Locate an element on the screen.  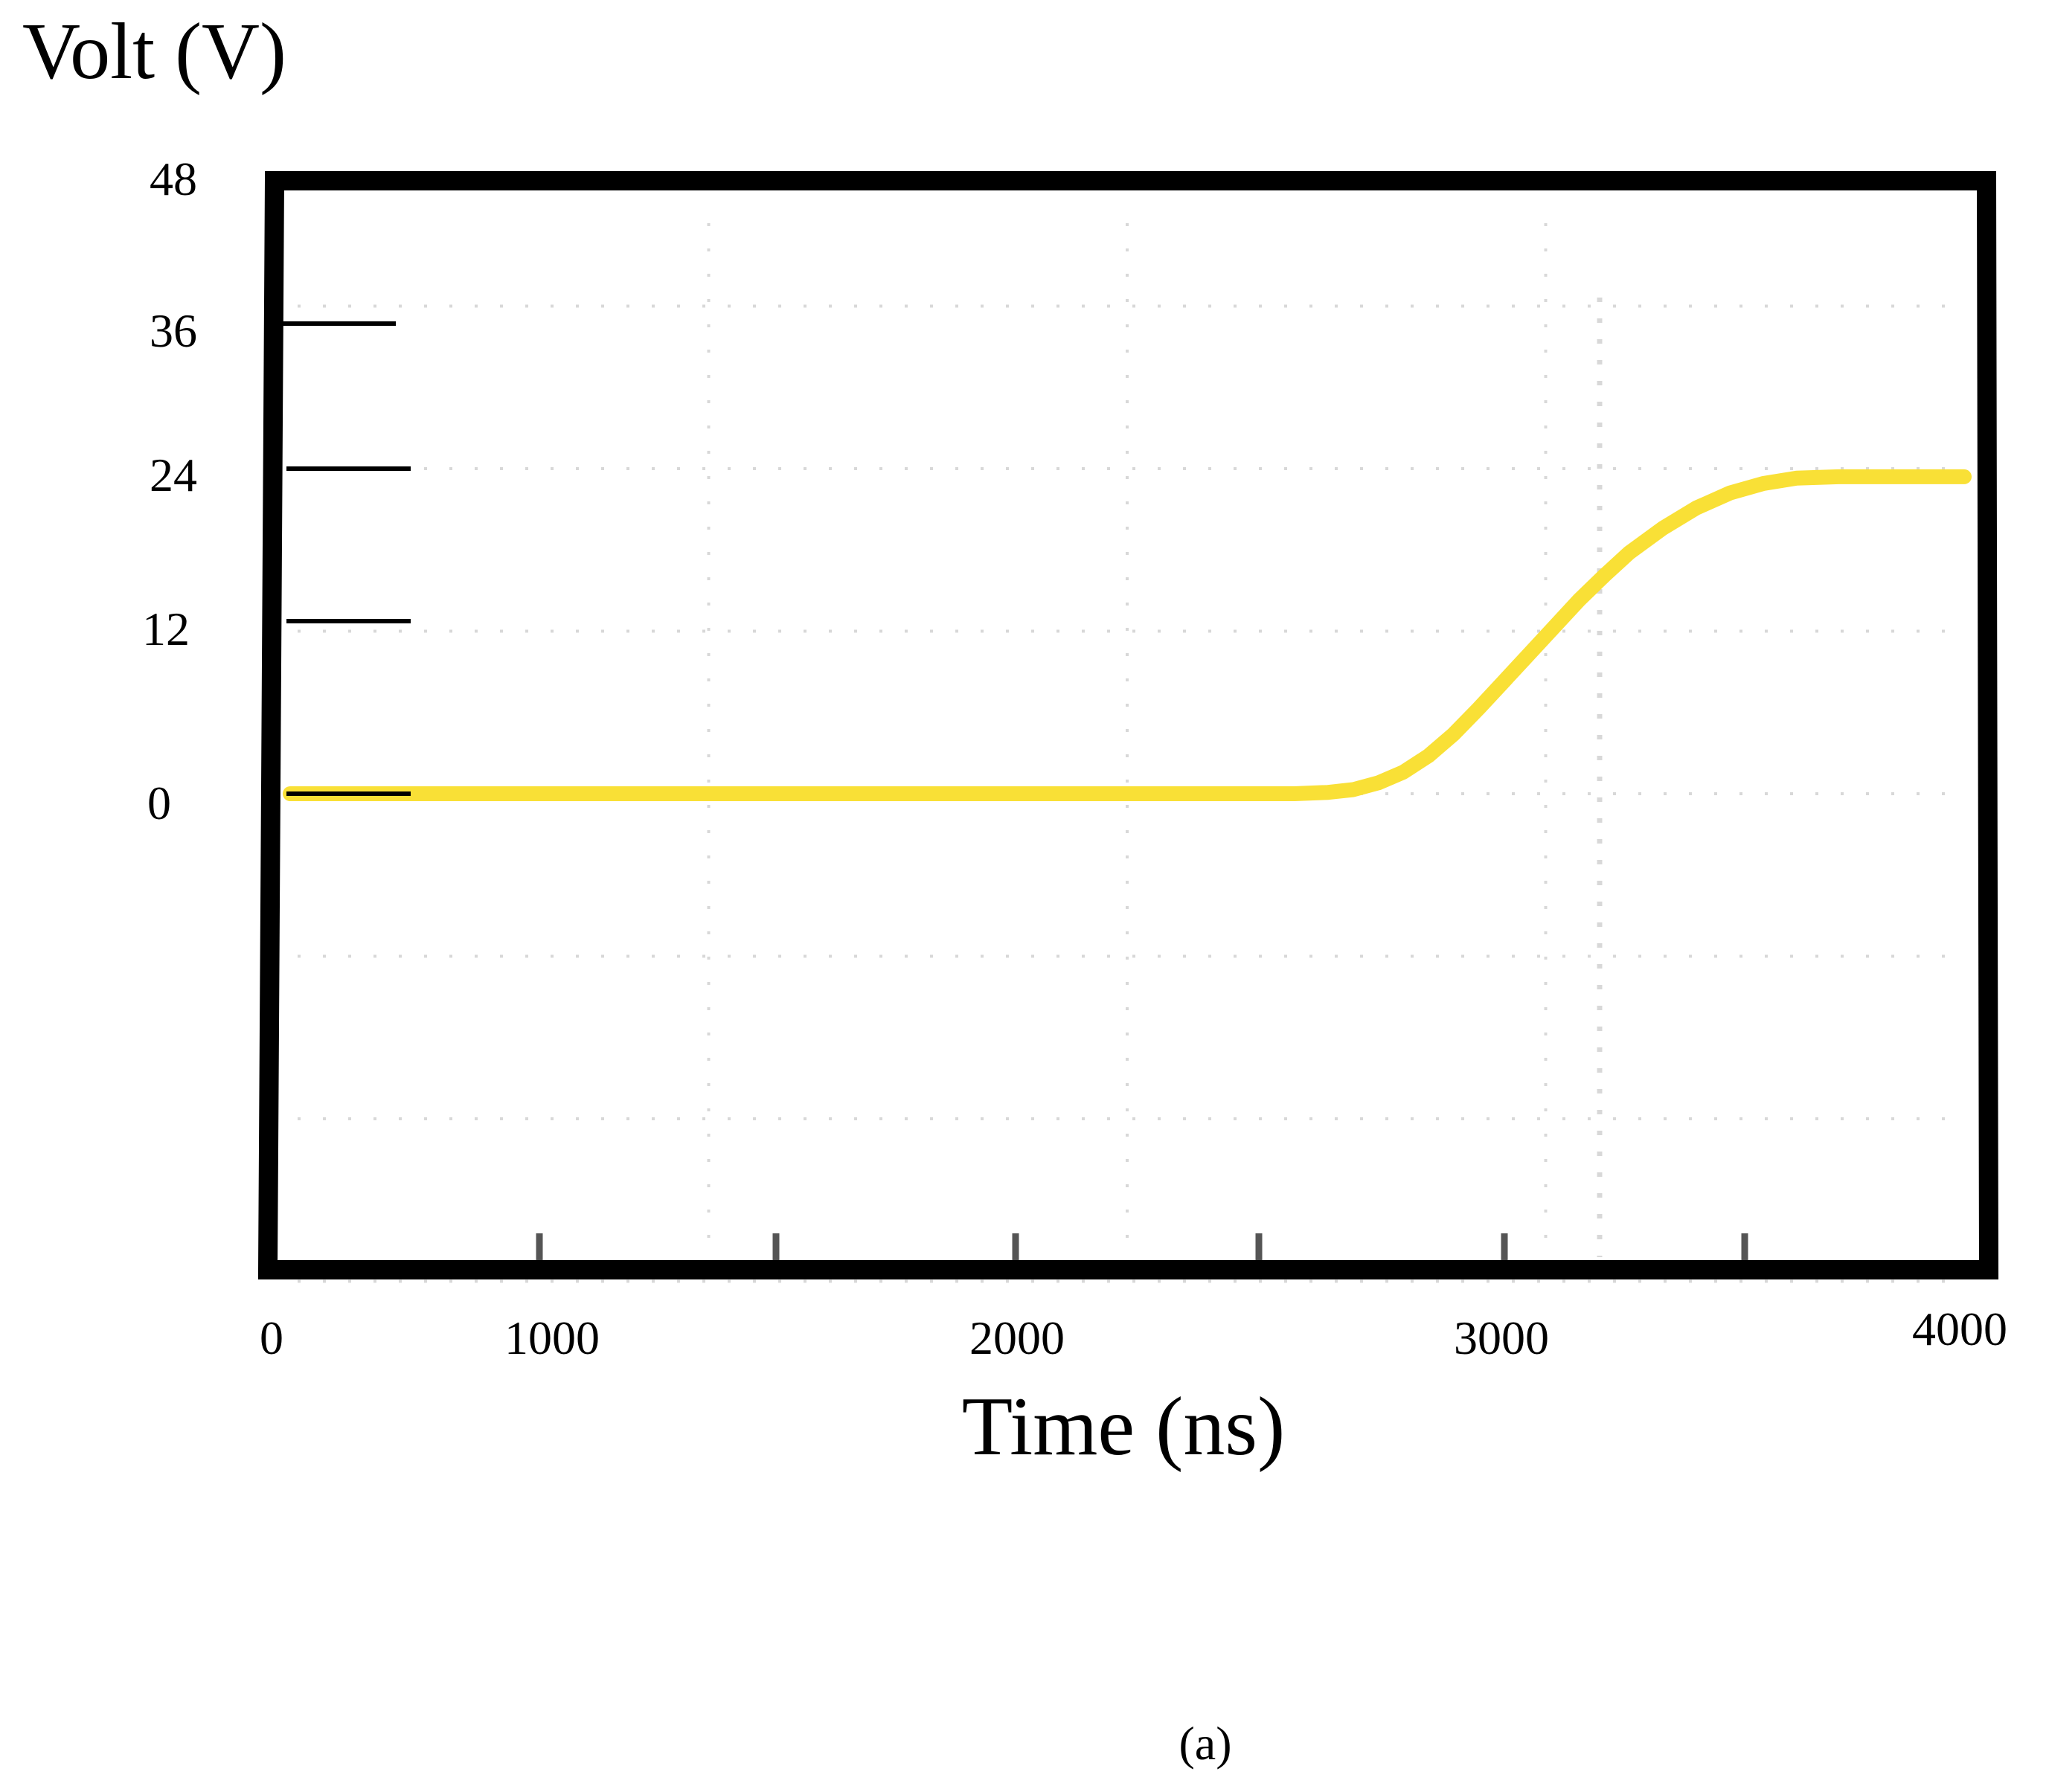
y-tick-label-12: 12 is located at coordinates (166, 629).